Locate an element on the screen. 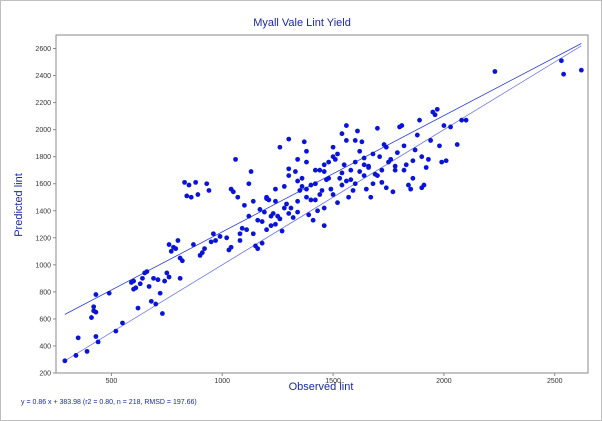 Image resolution: width=602 pixels, height=421 pixels. y-tick-label: 400 is located at coordinates (45, 346).